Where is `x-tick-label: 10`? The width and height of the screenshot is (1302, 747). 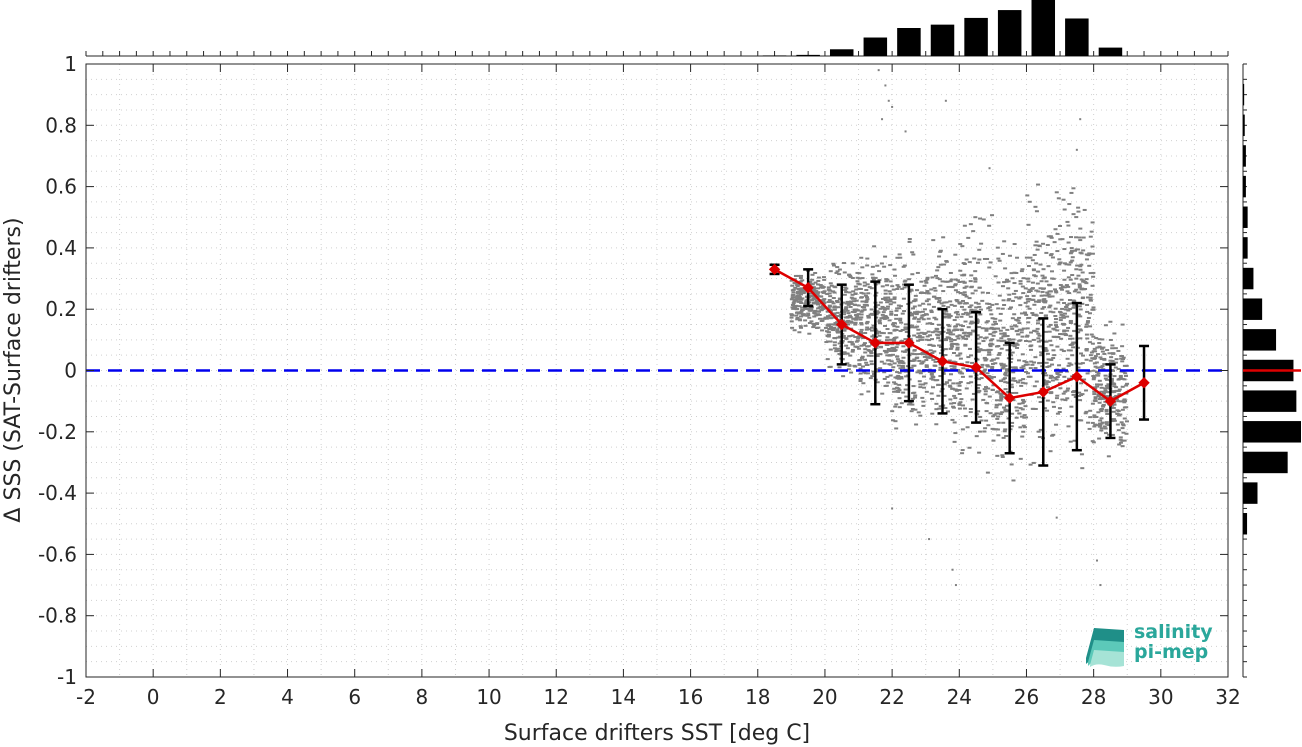
x-tick-label: 10 is located at coordinates (488, 697).